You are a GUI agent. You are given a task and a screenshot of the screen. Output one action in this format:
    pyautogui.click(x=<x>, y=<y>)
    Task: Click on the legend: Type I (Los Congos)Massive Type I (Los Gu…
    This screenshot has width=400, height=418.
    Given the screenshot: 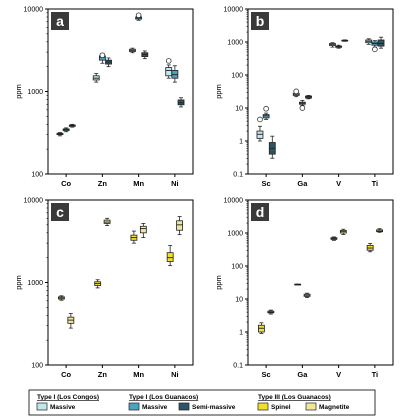 What is the action you would take?
    pyautogui.click(x=202, y=402)
    